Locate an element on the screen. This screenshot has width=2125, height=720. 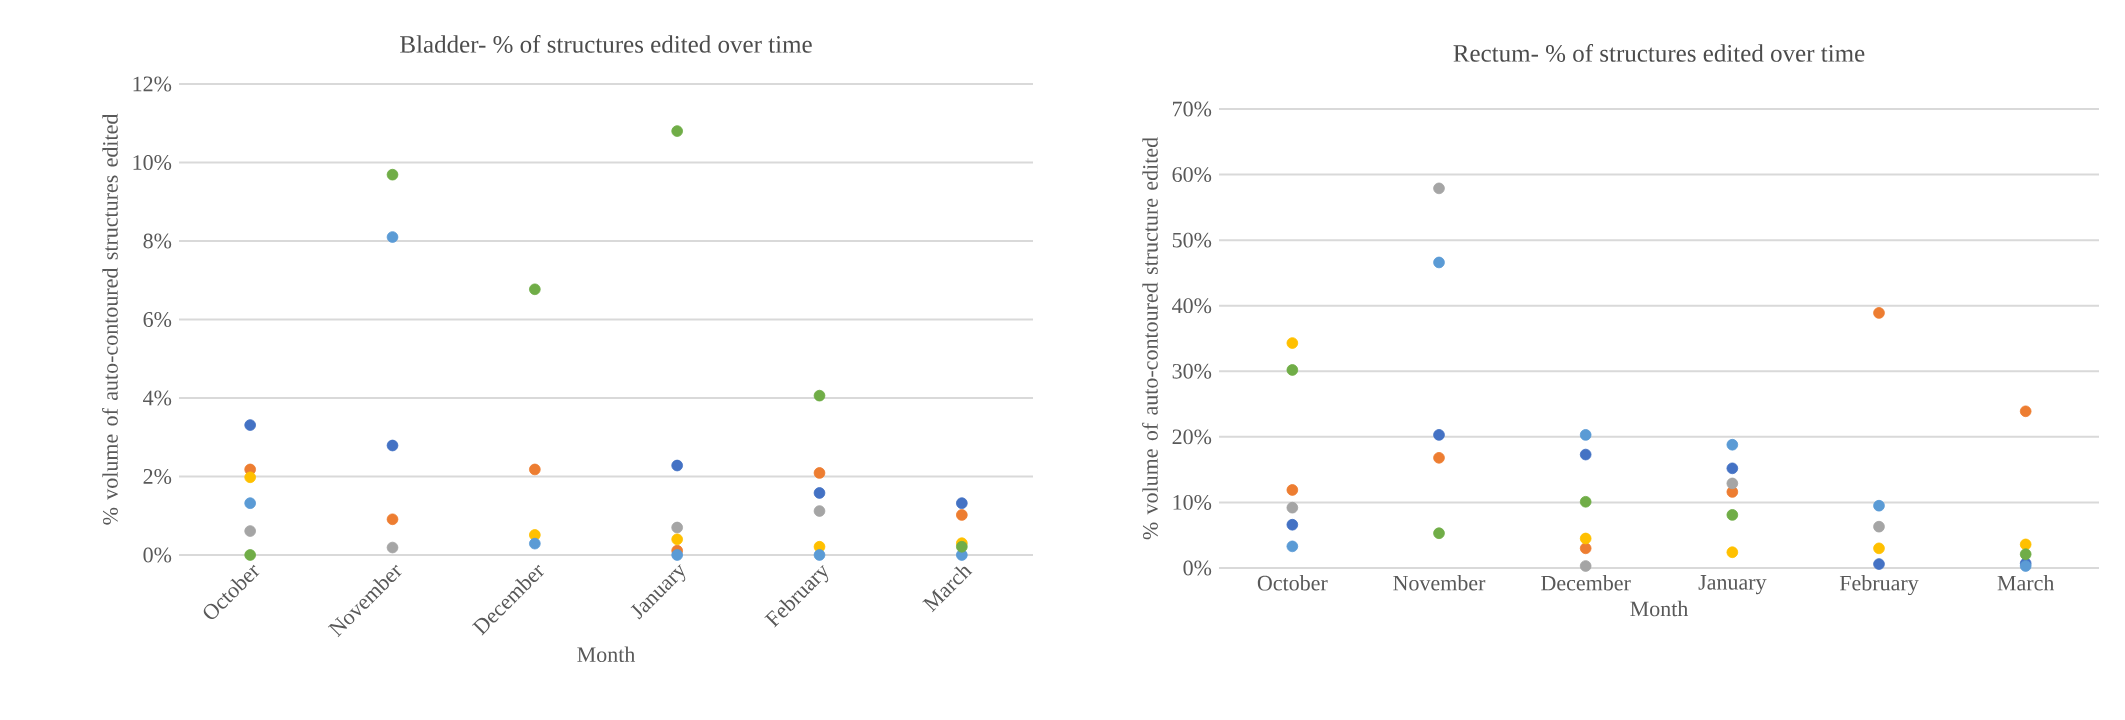
chart-title: Bladder- % of structures edited over time is located at coordinates (606, 44).